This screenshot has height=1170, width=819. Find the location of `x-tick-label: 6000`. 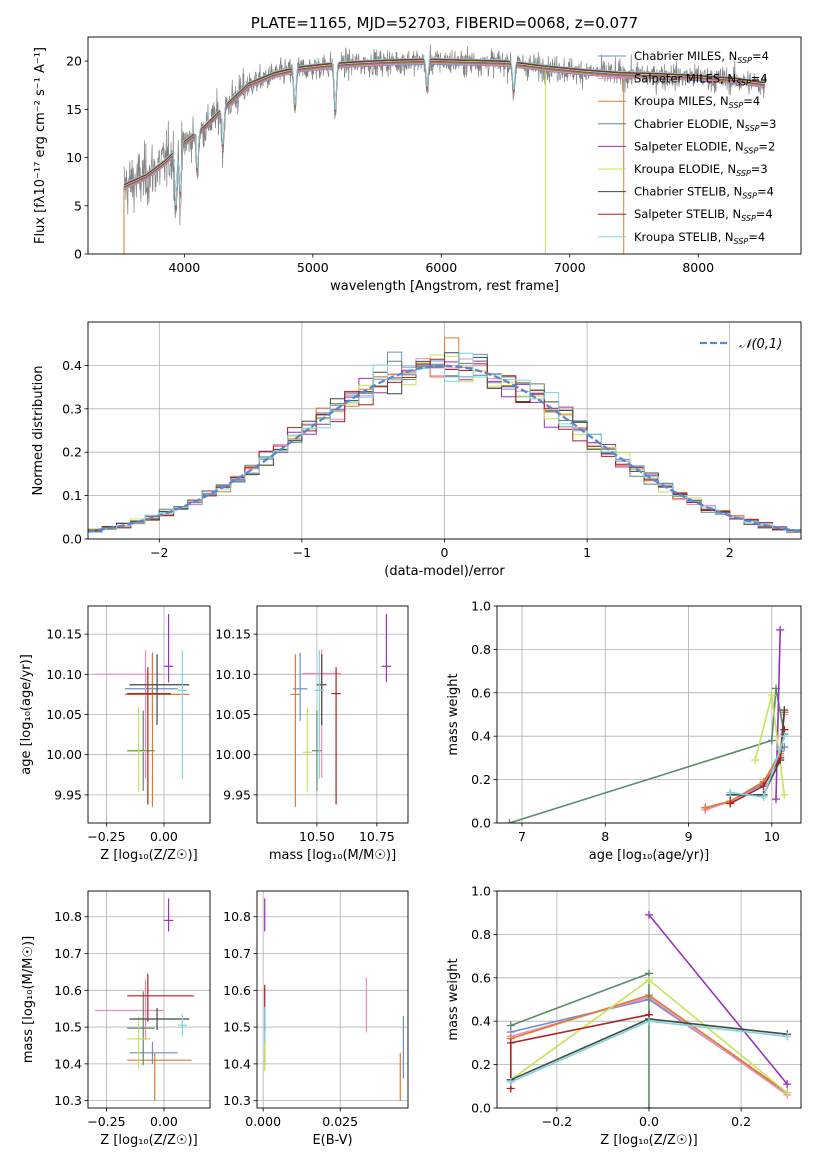

x-tick-label: 6000 is located at coordinates (441, 267).